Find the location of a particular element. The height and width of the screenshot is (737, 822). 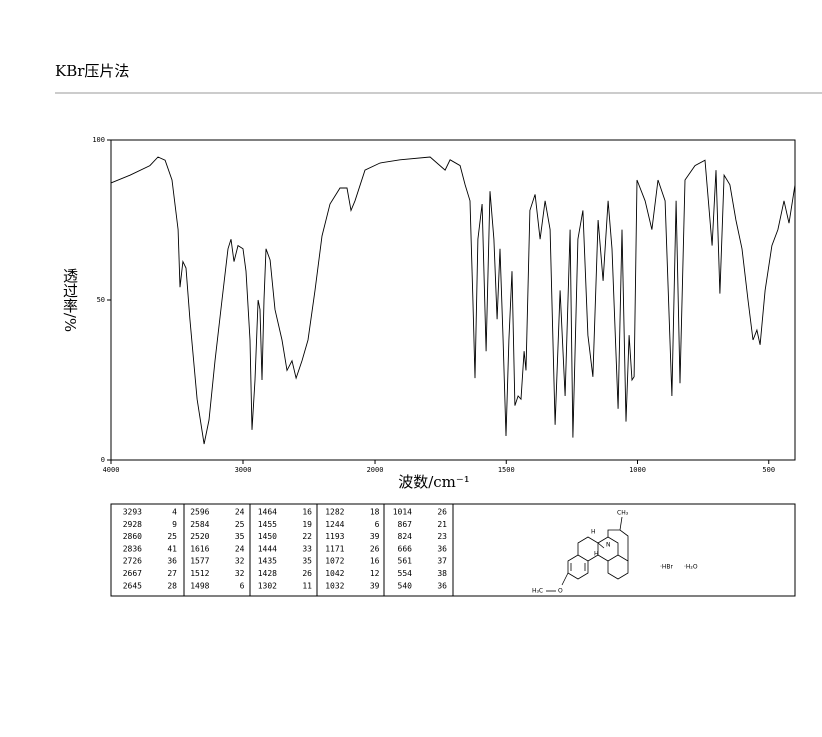

peak-wavenumber: 2836 is located at coordinates (132, 548).